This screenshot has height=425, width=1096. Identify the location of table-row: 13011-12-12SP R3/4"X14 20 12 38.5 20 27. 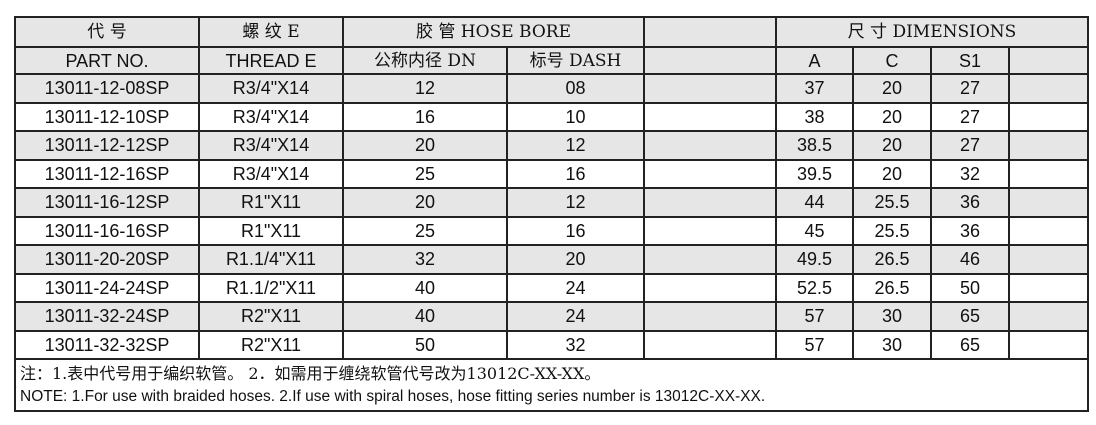
(551, 145).